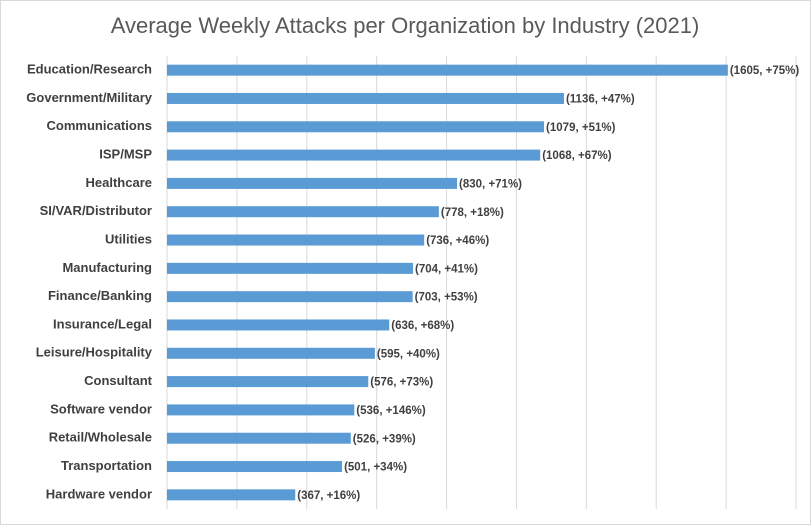 Image resolution: width=811 pixels, height=525 pixels. I want to click on value-label: (736, +46%), so click(457, 241).